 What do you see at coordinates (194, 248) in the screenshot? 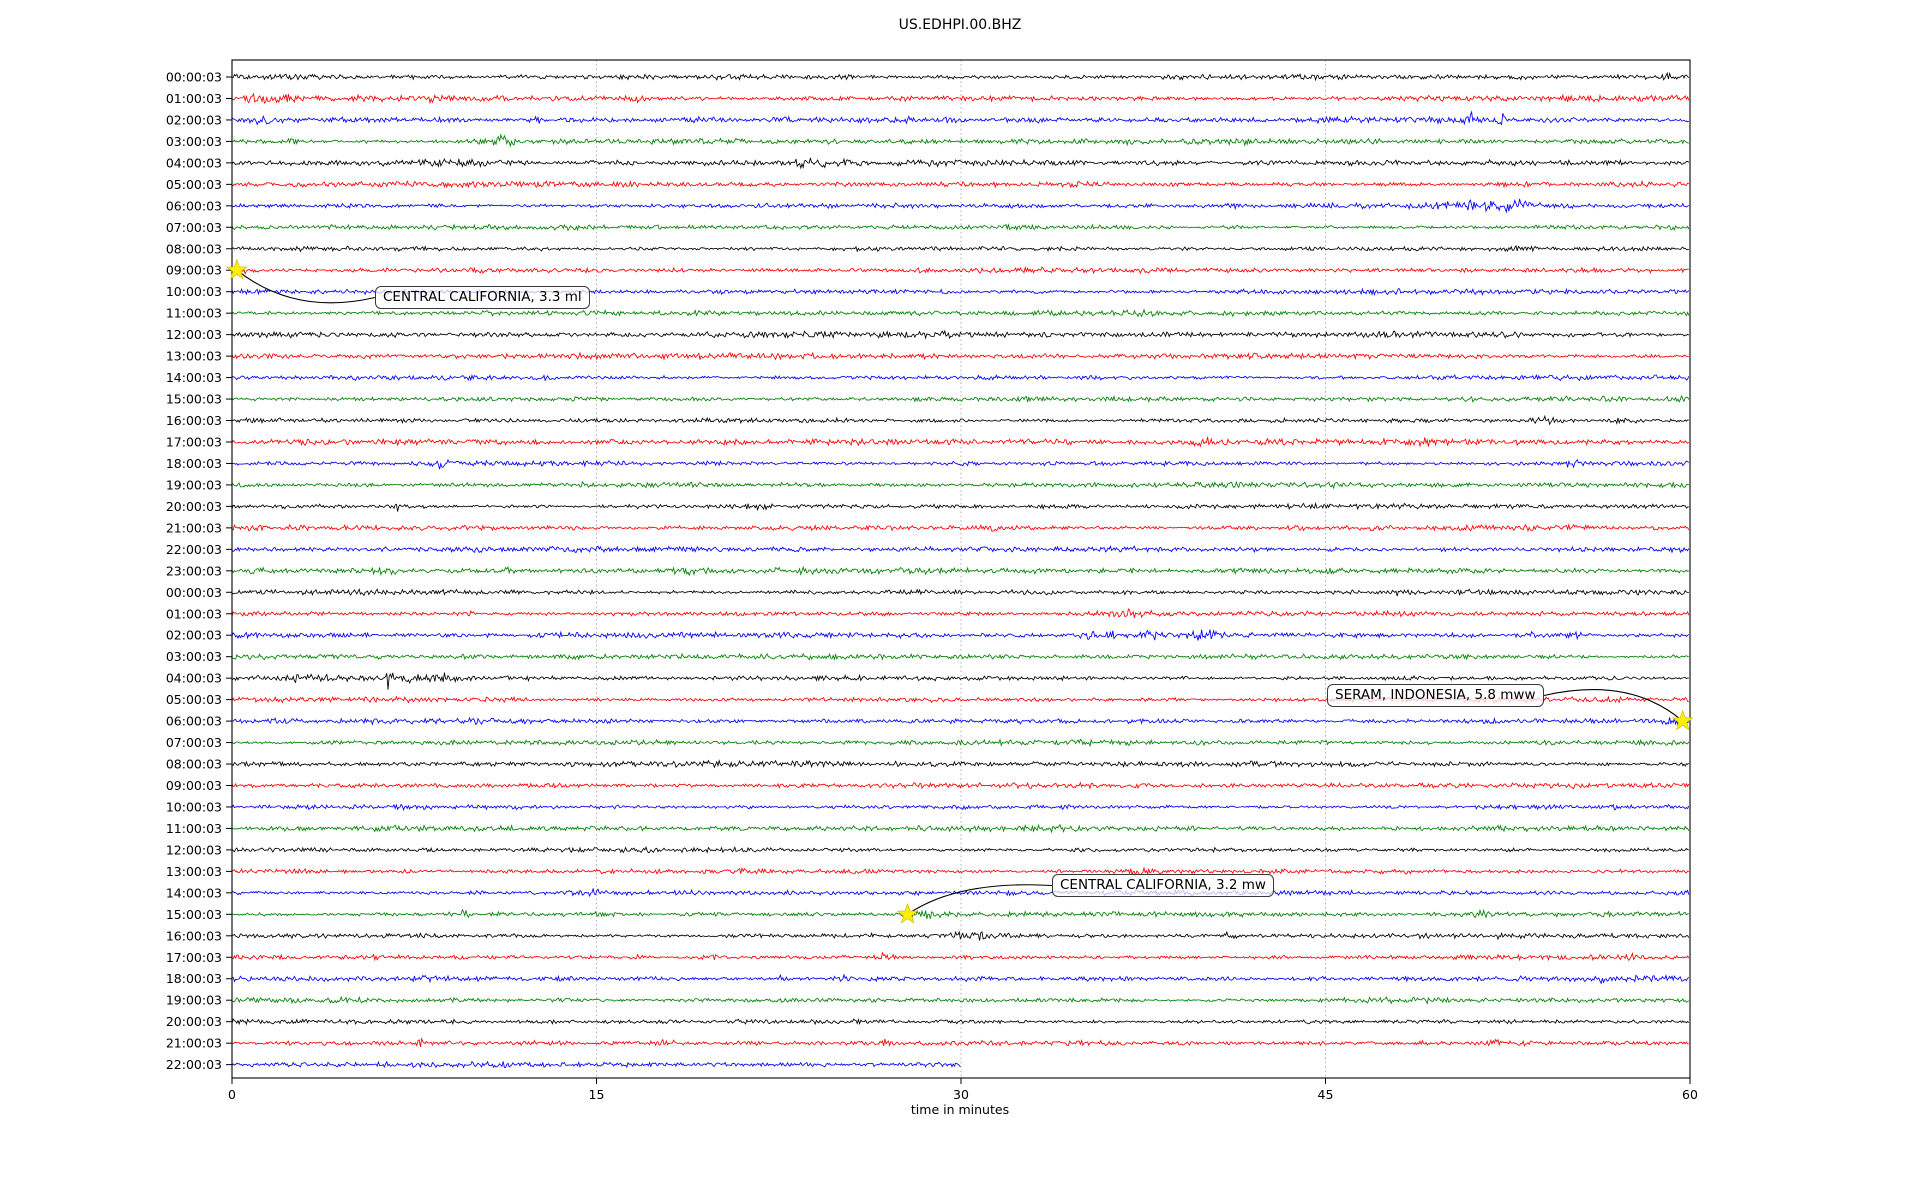
I see `row-label-8: 08:00:03` at bounding box center [194, 248].